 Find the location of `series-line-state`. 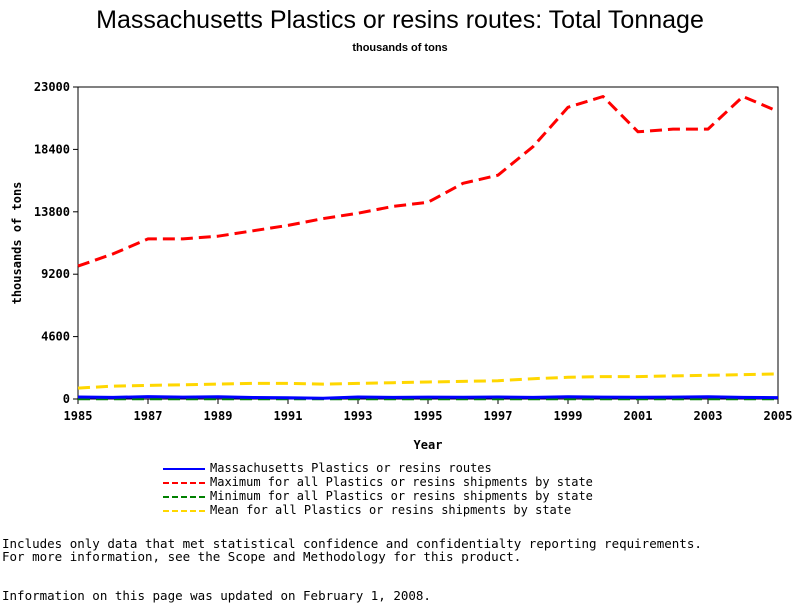

series-line-state is located at coordinates (428, 397).